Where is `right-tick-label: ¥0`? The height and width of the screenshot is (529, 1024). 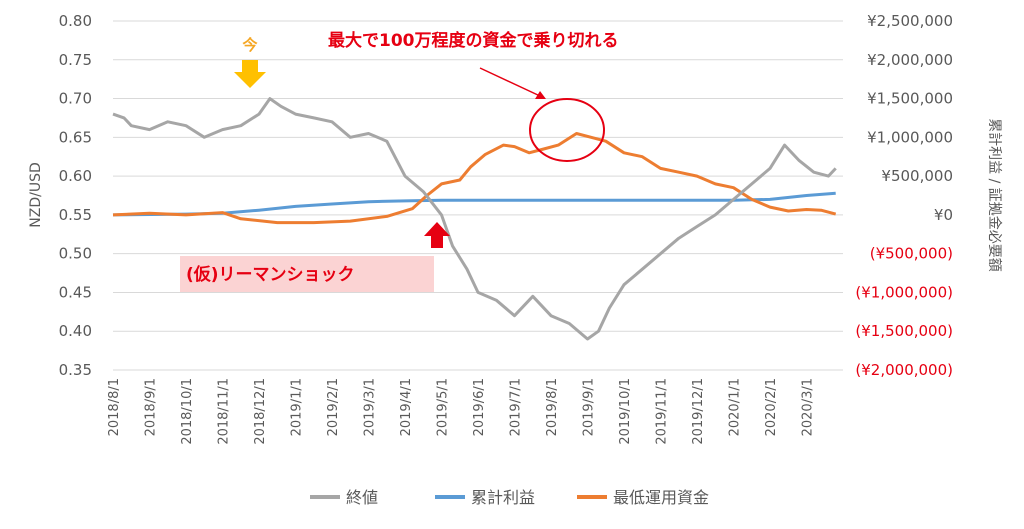
right-tick-label: ¥0 is located at coordinates (943, 215).